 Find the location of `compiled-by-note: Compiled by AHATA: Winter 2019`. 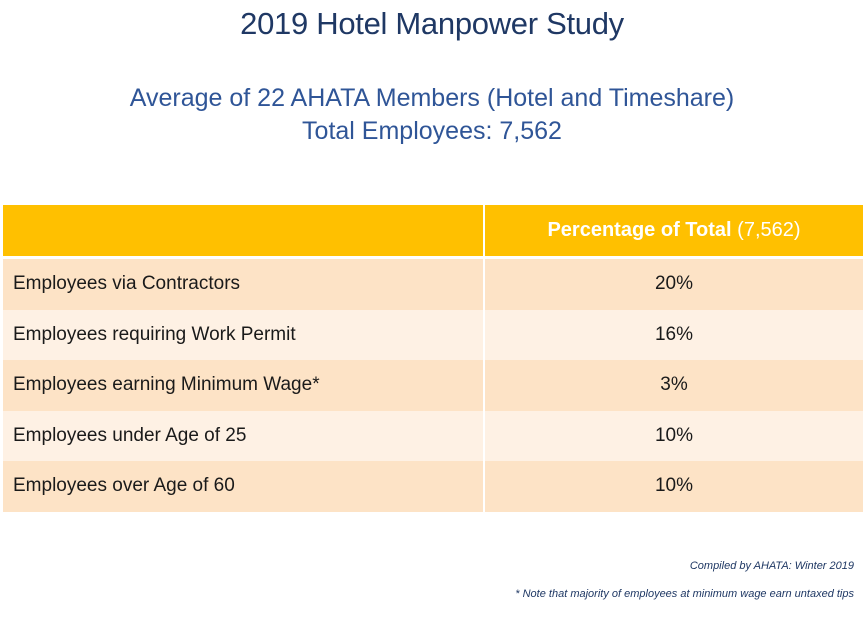

compiled-by-note: Compiled by AHATA: Winter 2019 is located at coordinates (771, 566).